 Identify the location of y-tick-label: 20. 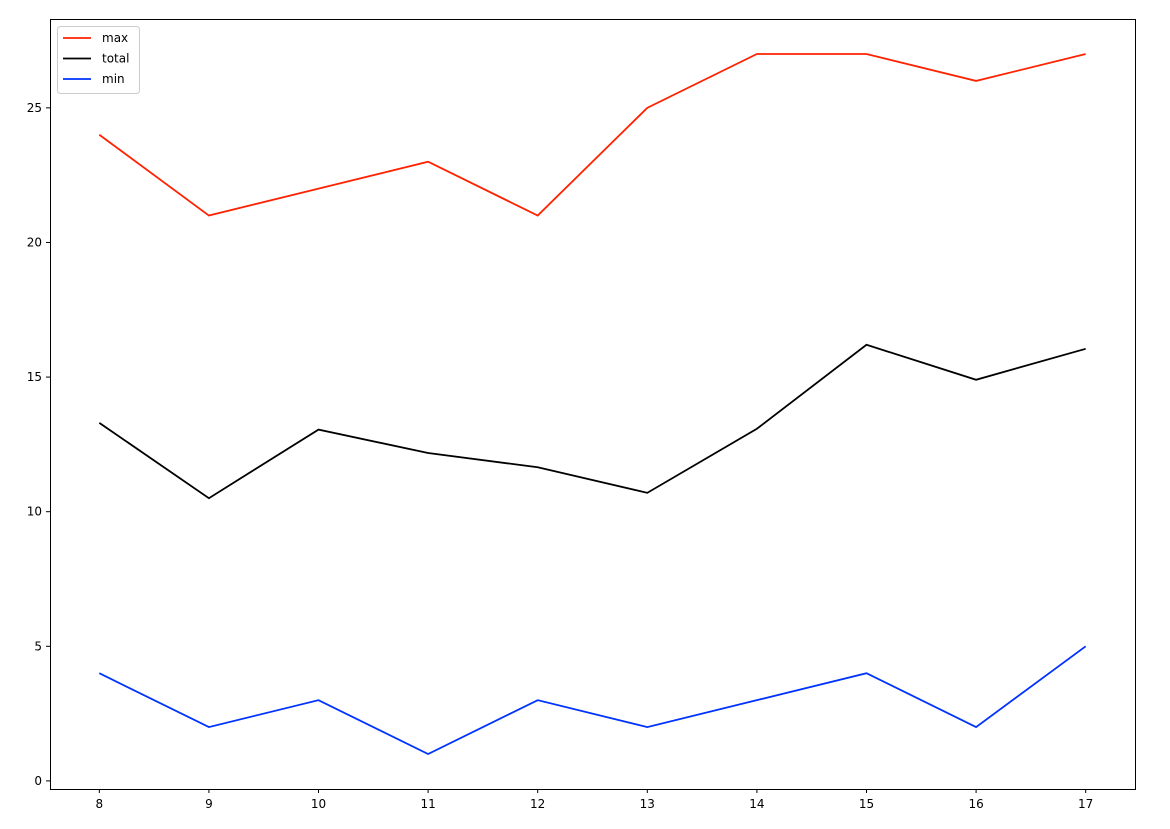
(34, 242).